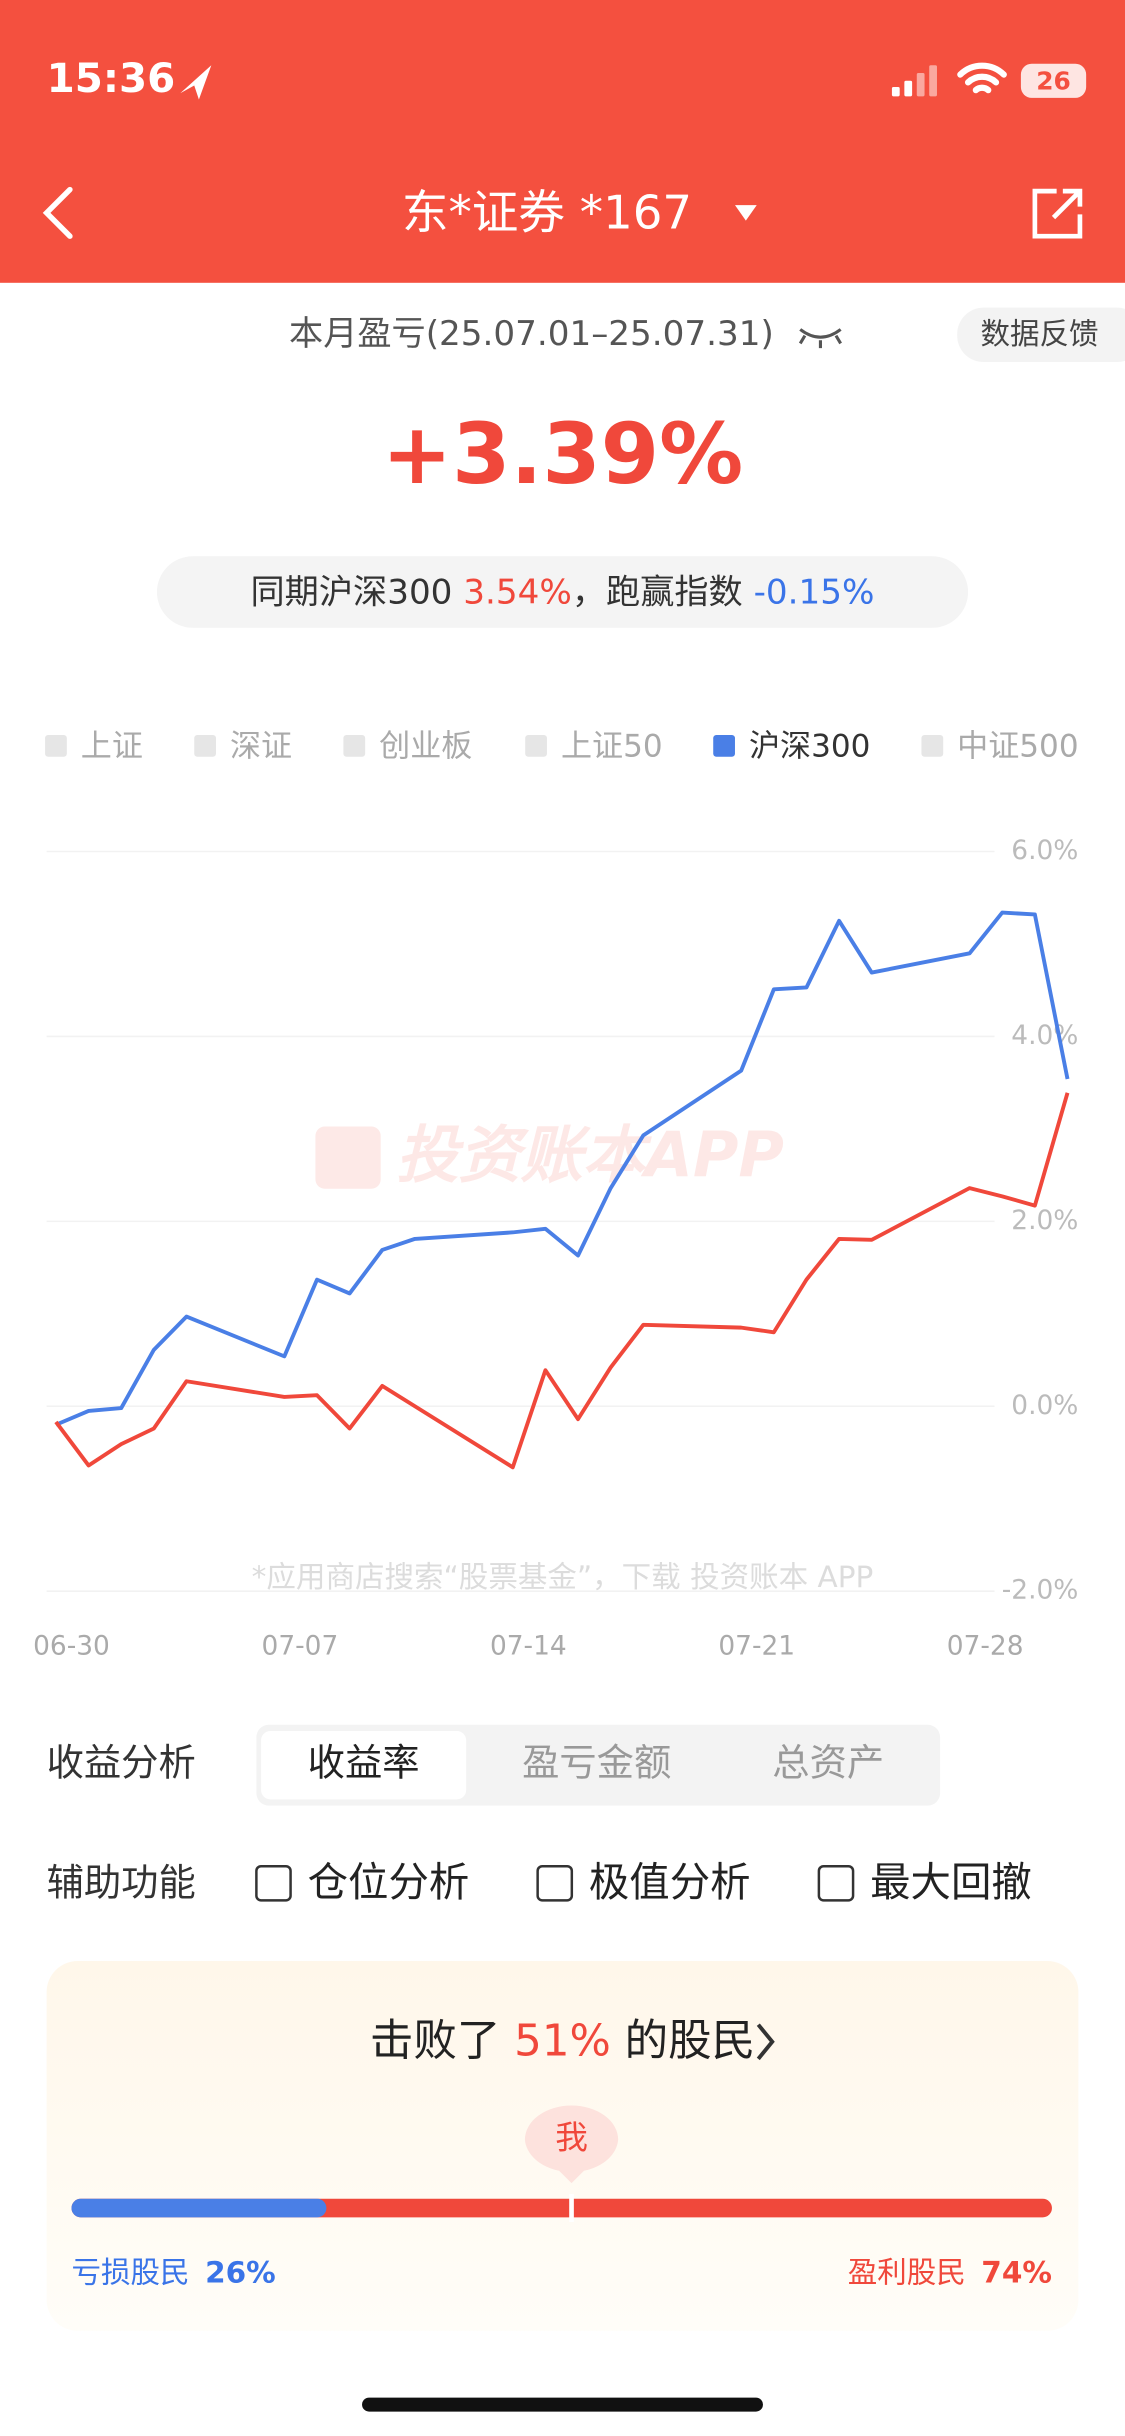  What do you see at coordinates (1044, 1405) in the screenshot?
I see `y-tick-label: 0.0%` at bounding box center [1044, 1405].